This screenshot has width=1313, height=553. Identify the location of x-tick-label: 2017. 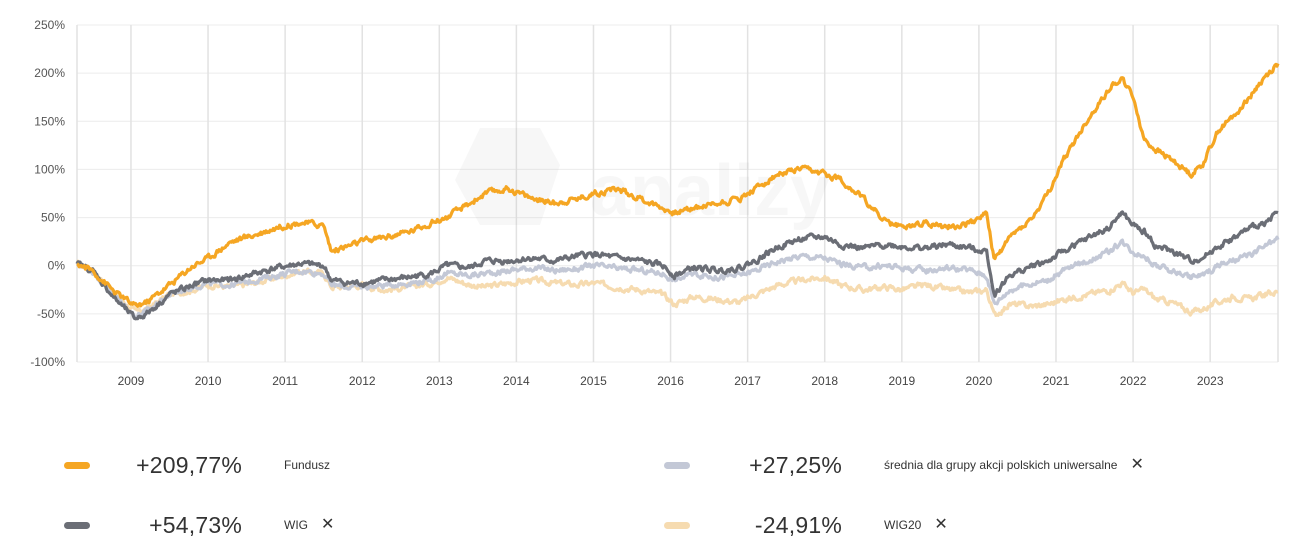
(747, 381).